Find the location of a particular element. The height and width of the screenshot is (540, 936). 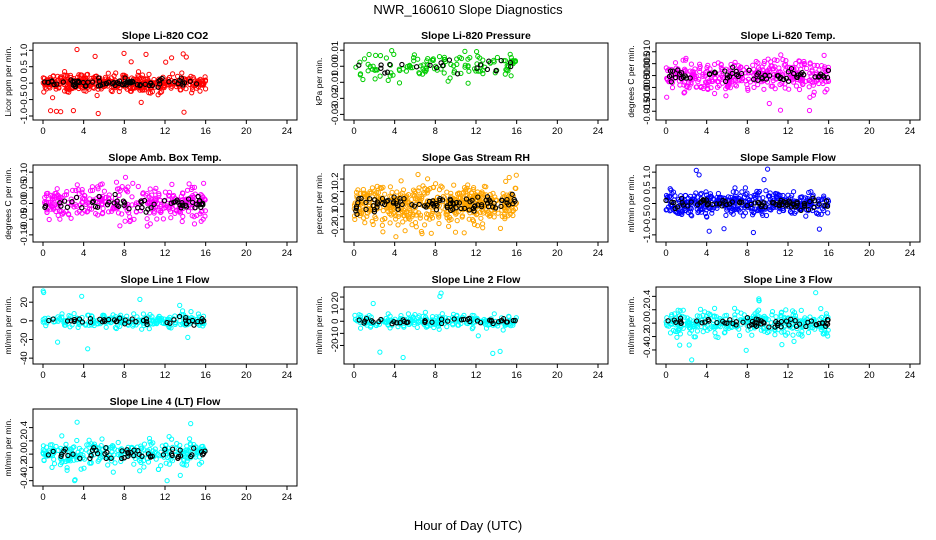

panel-title: Slope Li-820 Temp. is located at coordinates (788, 36).